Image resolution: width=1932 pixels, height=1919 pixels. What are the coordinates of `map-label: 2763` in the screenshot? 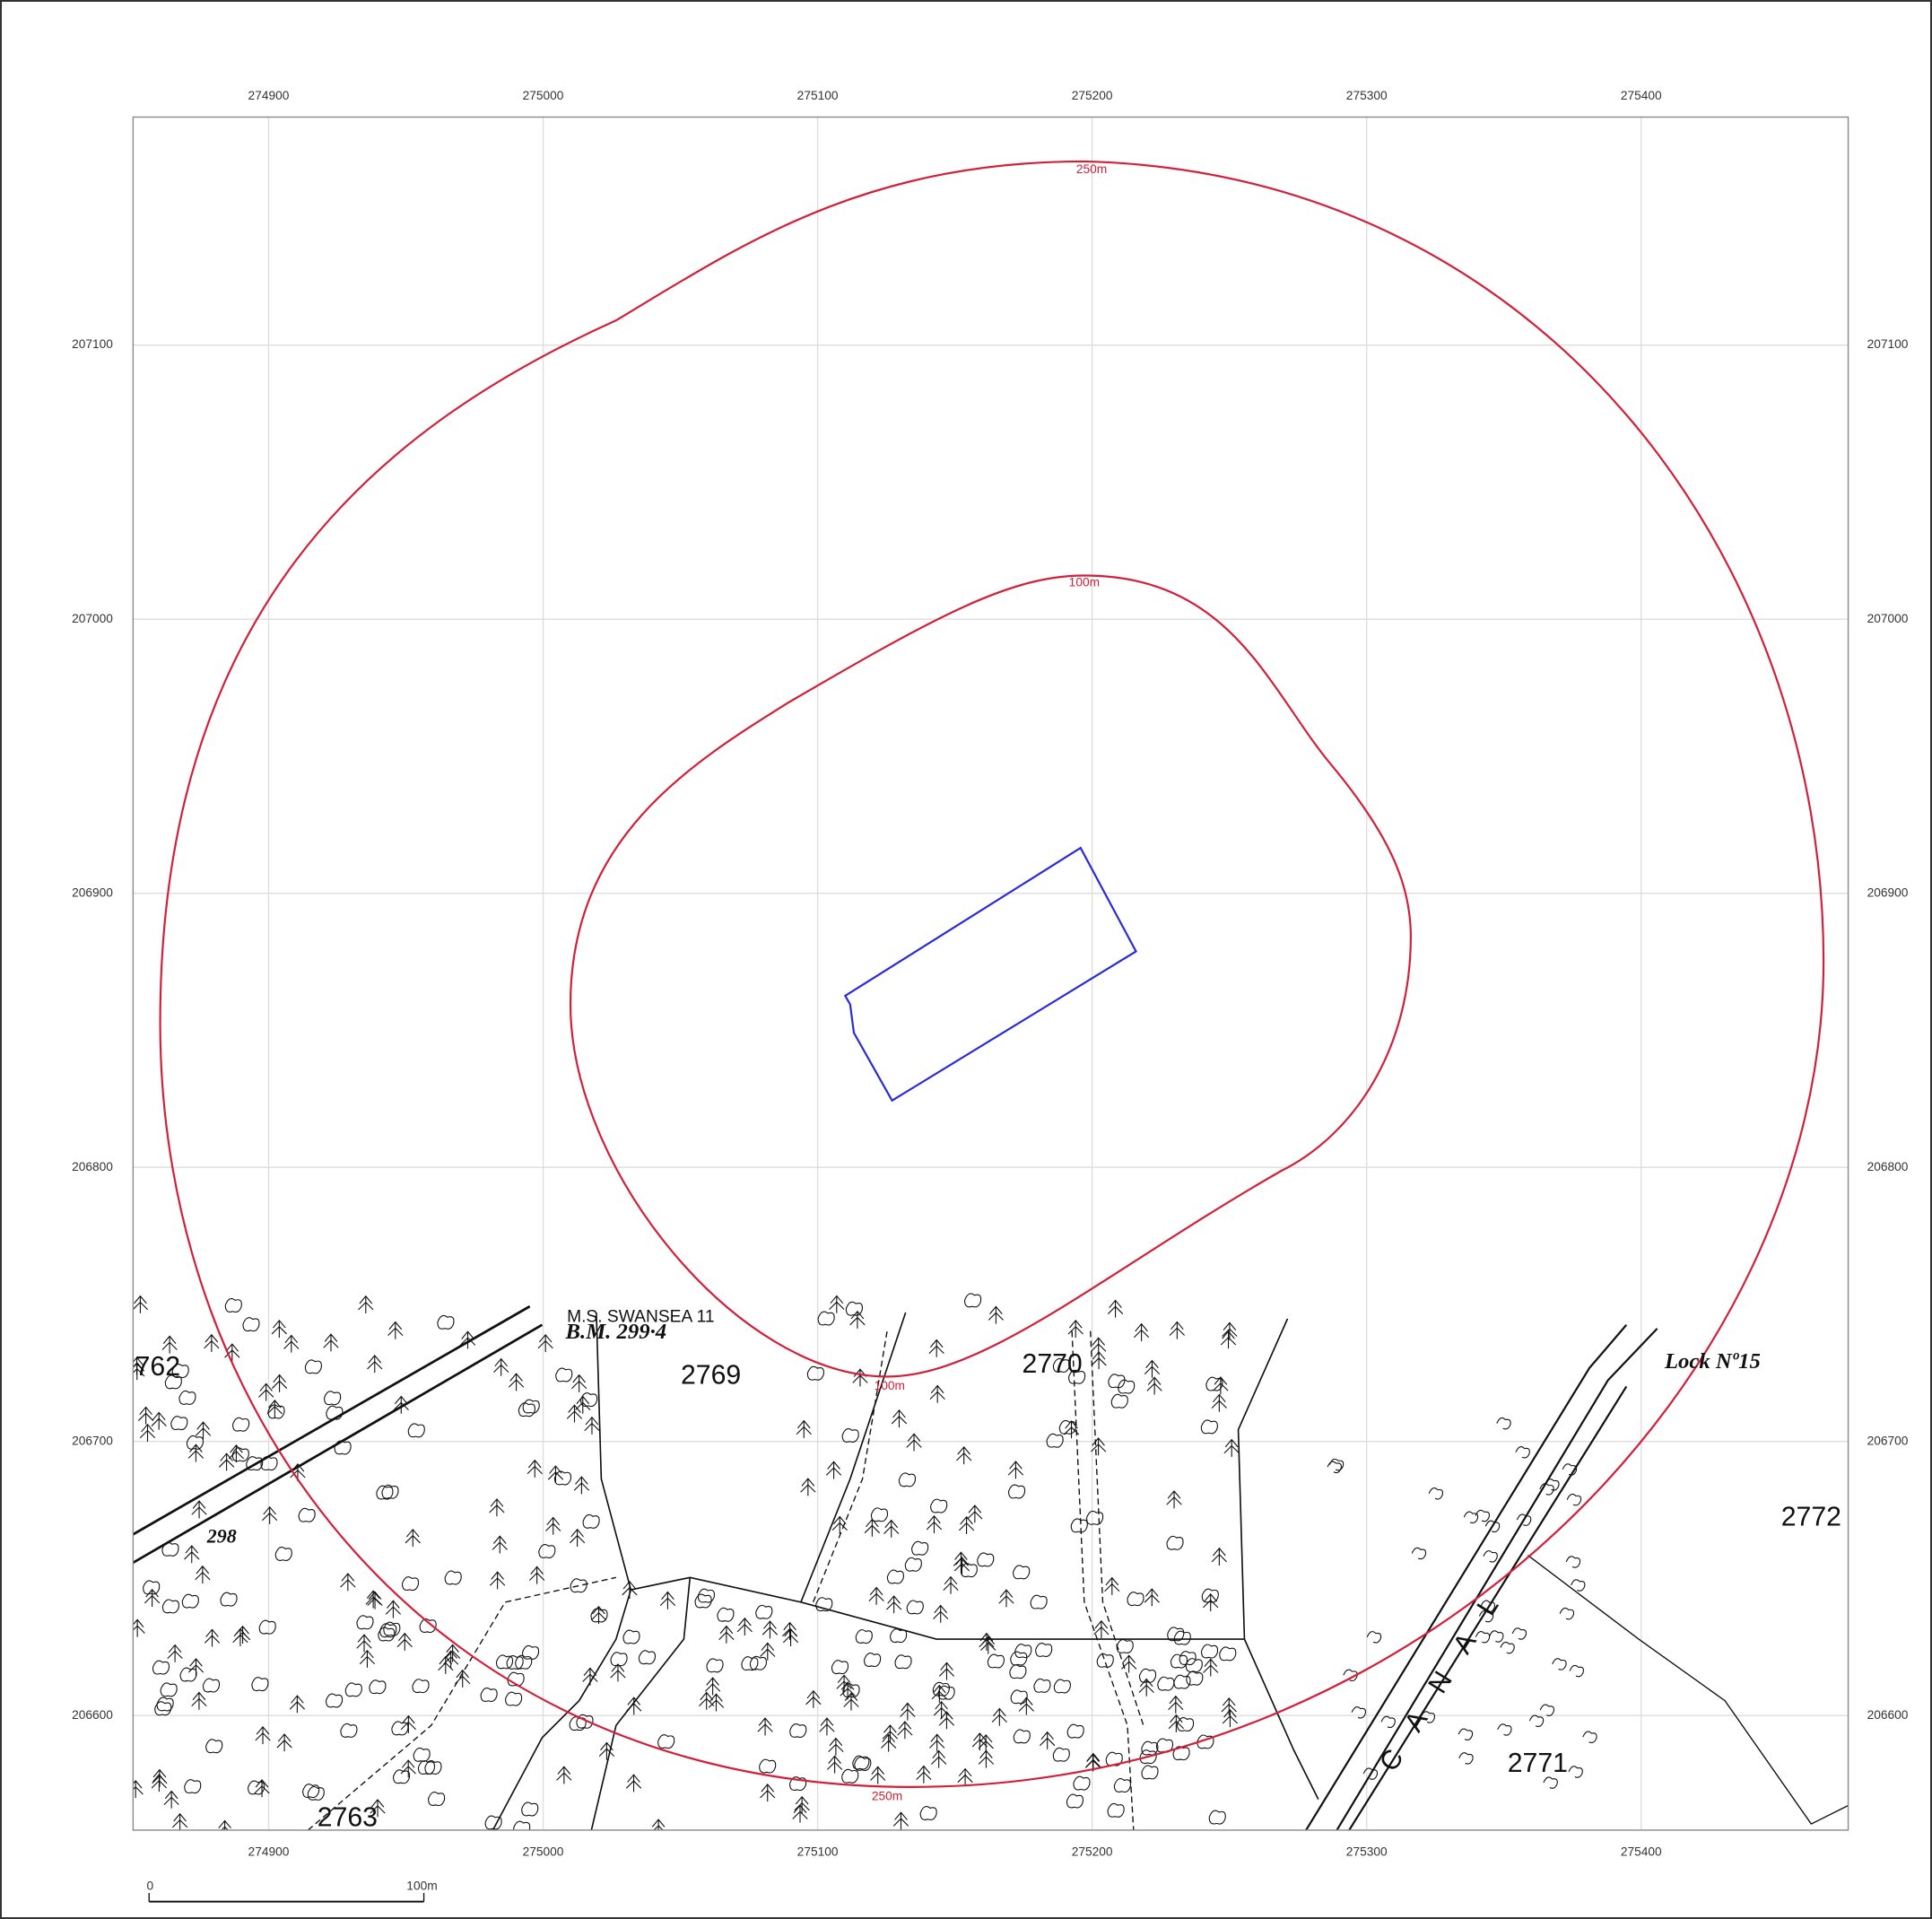 It's located at (348, 1818).